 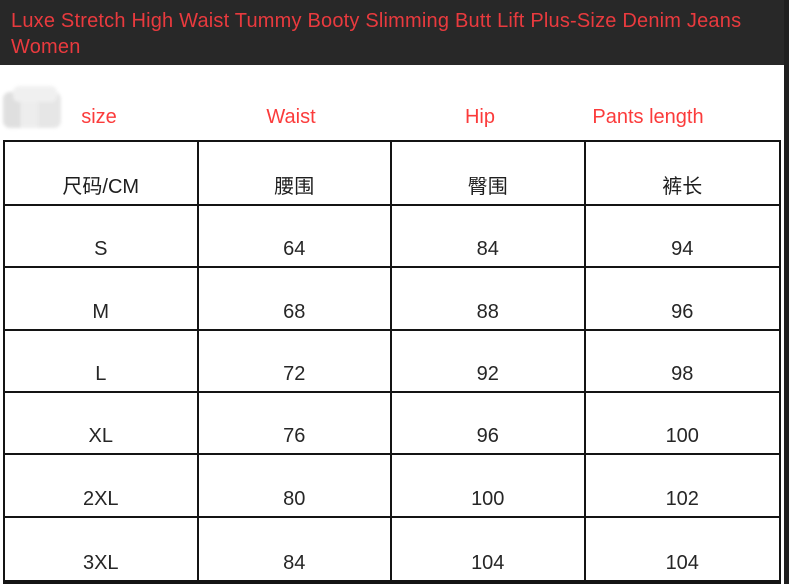 What do you see at coordinates (489, 361) in the screenshot?
I see `cell-hip: 92` at bounding box center [489, 361].